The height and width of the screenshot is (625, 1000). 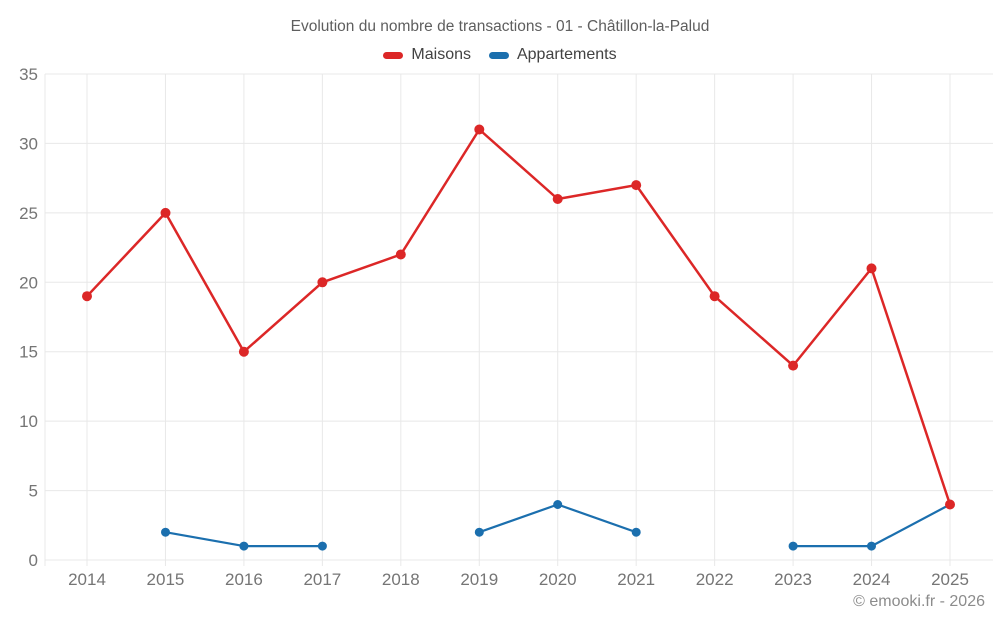 What do you see at coordinates (28, 282) in the screenshot?
I see `y-axis-tick-label: 20` at bounding box center [28, 282].